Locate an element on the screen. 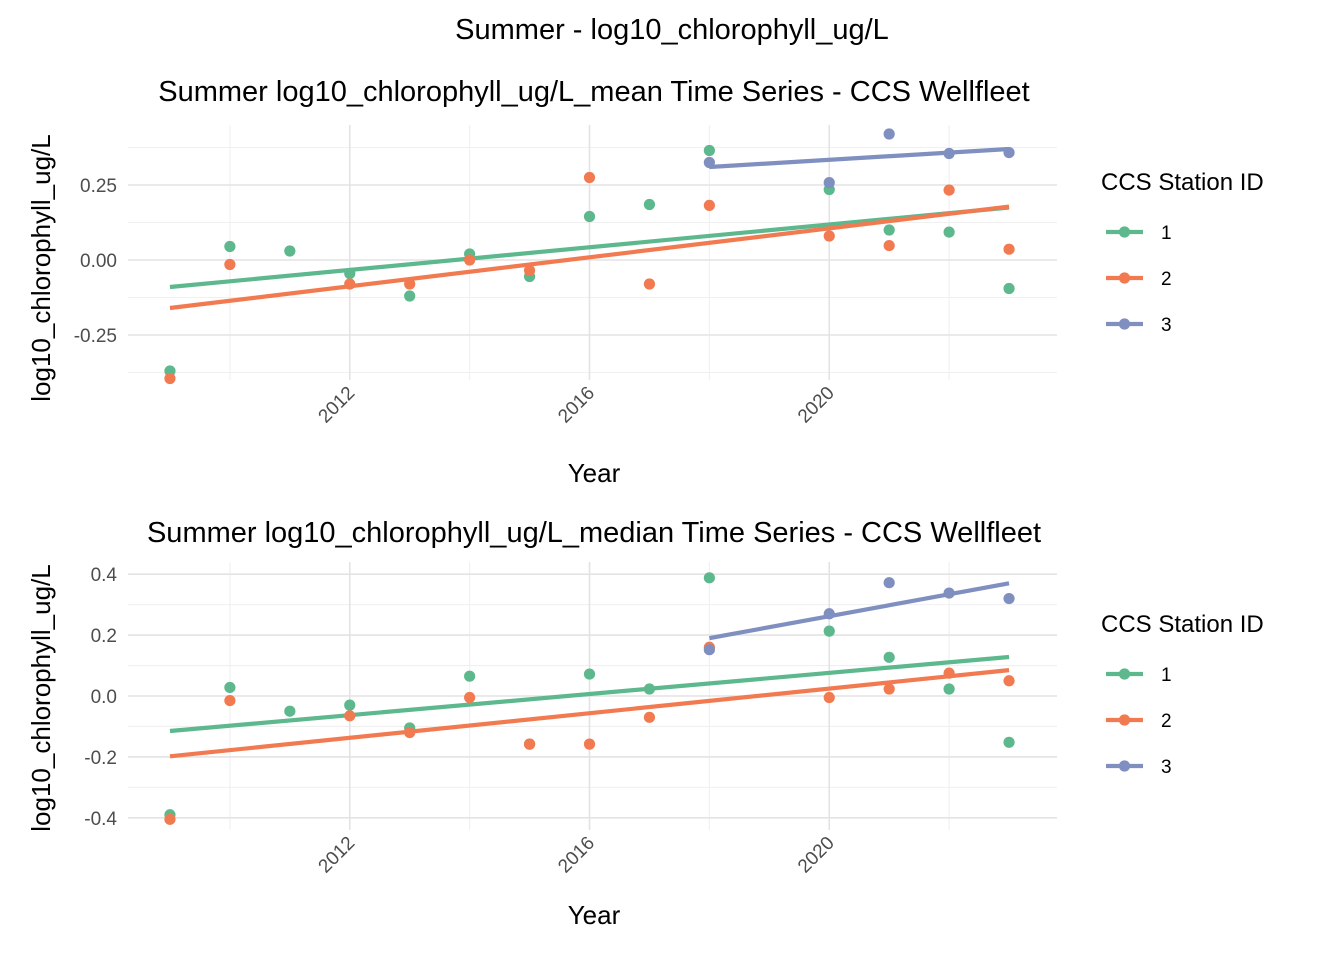  y-tick-label: -0.4 is located at coordinates (100, 819).